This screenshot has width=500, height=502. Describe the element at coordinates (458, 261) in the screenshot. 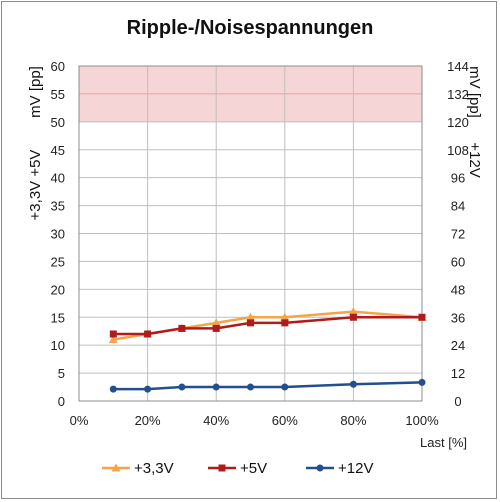

I see `y-right-tick-label: 60` at that location.